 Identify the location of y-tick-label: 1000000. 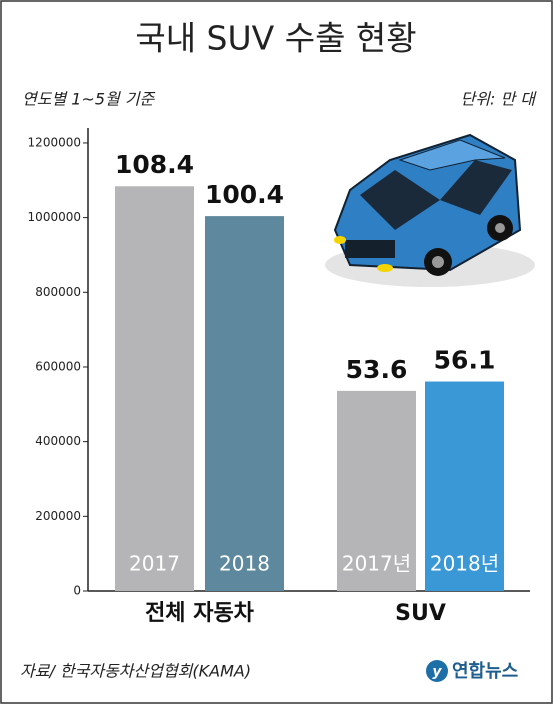
(54, 217).